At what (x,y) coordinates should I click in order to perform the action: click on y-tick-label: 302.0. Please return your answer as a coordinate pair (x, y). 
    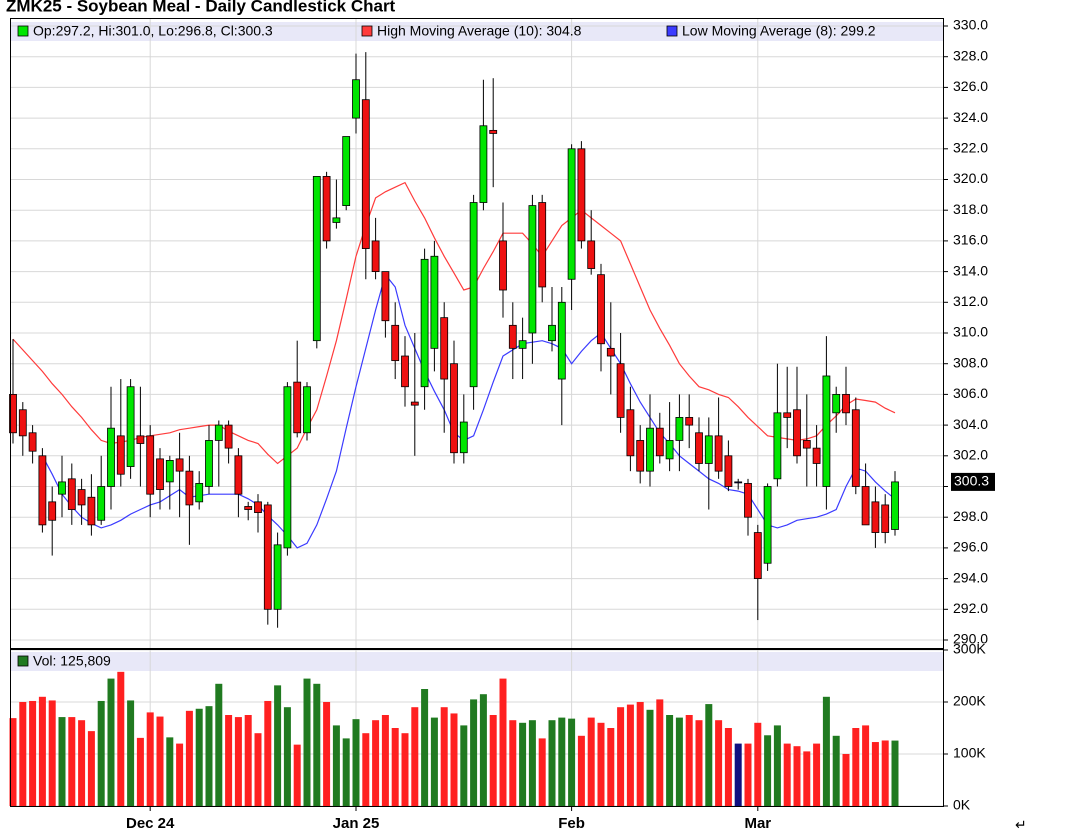
    Looking at the image, I should click on (970, 455).